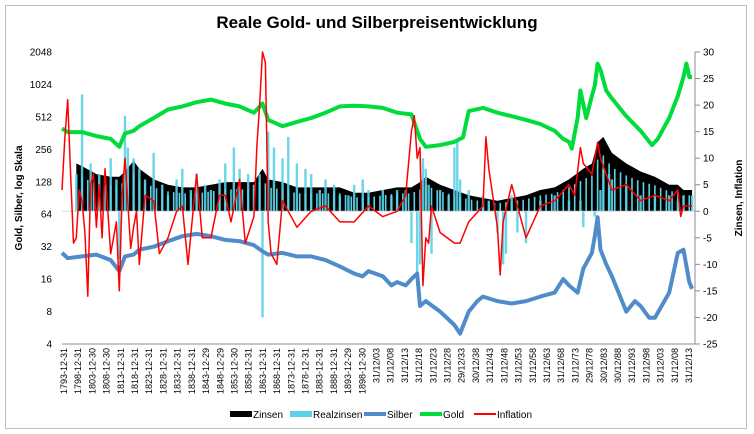 The height and width of the screenshot is (434, 754). What do you see at coordinates (707, 238) in the screenshot?
I see `y-right-tick-label: -5` at bounding box center [707, 238].